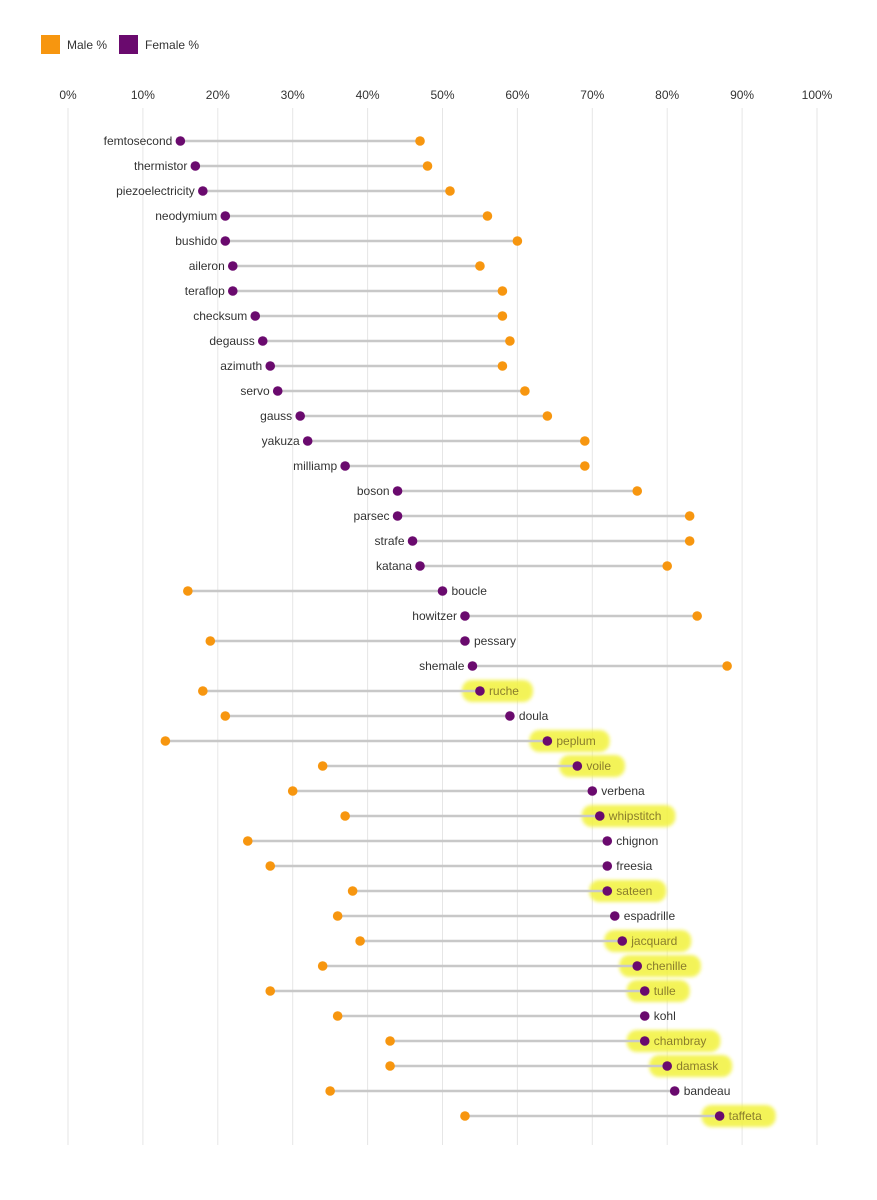 The height and width of the screenshot is (1200, 877). What do you see at coordinates (466, 791) in the screenshot?
I see `data-row: verbena` at bounding box center [466, 791].